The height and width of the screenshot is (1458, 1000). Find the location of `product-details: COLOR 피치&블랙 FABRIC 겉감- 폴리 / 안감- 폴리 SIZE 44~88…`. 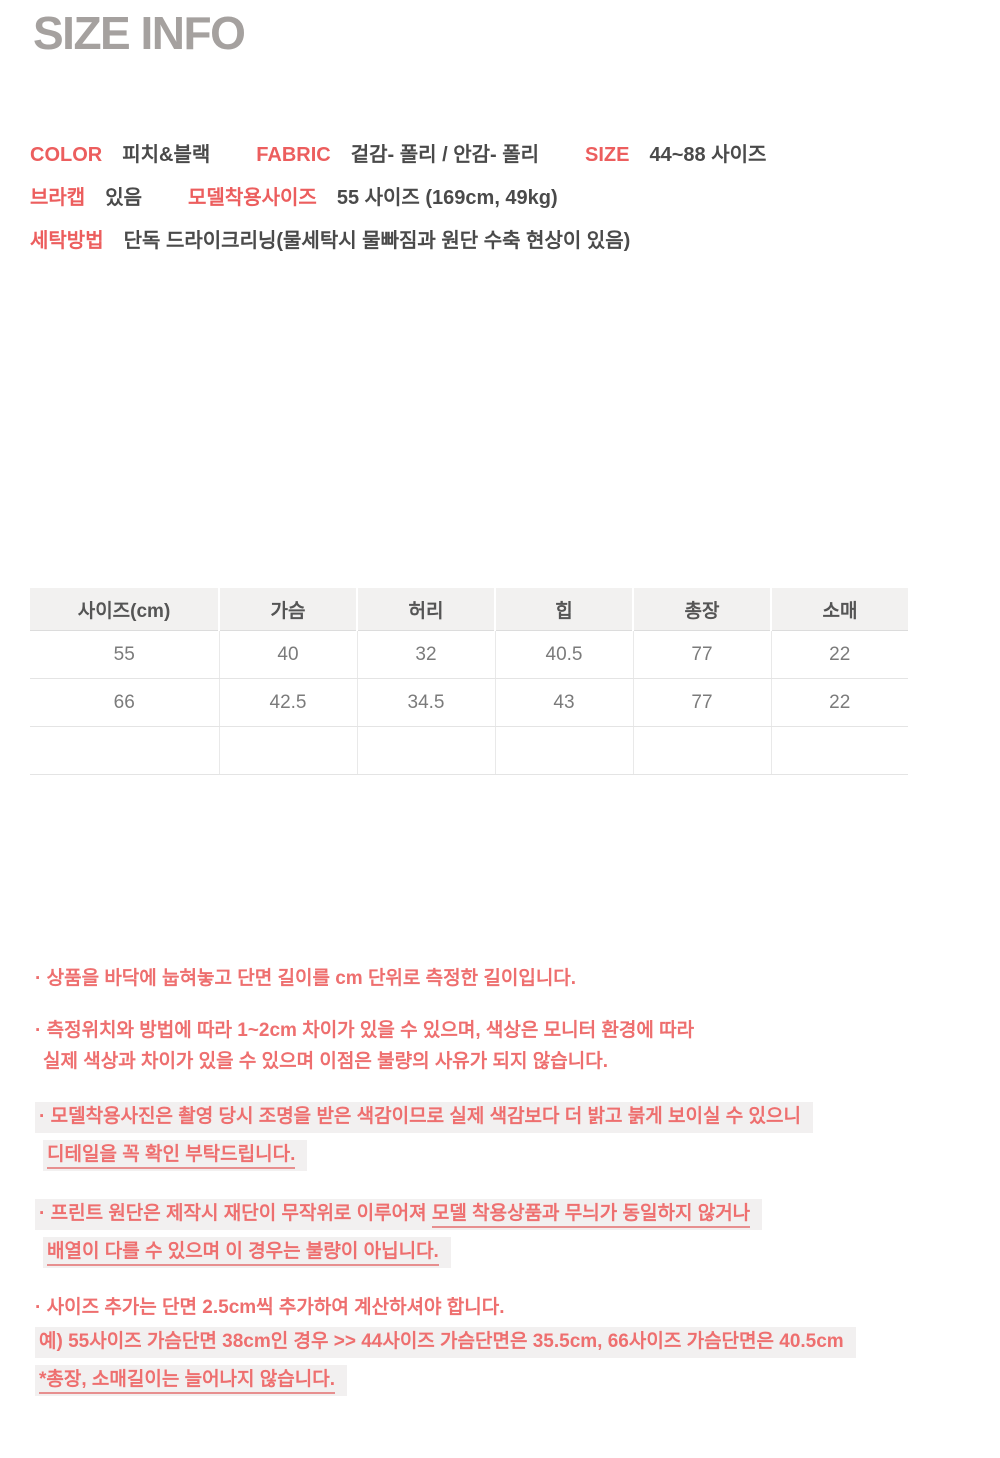

product-details: COLOR 피치&블랙 FABRIC 겉감- 폴리 / 안감- 폴리 SIZE 44~88… is located at coordinates (500, 198).